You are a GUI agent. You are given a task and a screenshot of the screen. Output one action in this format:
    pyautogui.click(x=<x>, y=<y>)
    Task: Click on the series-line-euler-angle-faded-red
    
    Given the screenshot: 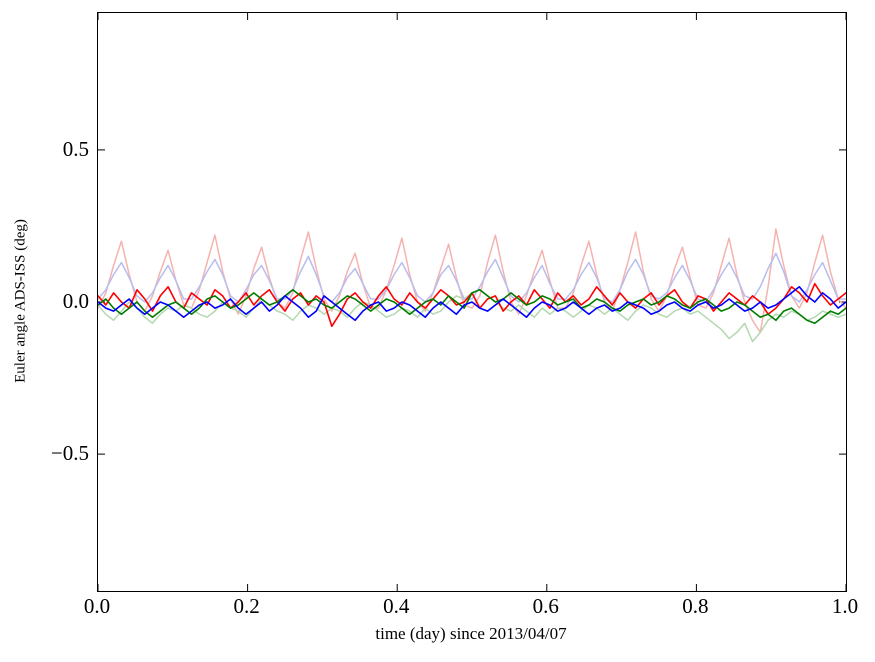 What is the action you would take?
    pyautogui.click(x=472, y=281)
    